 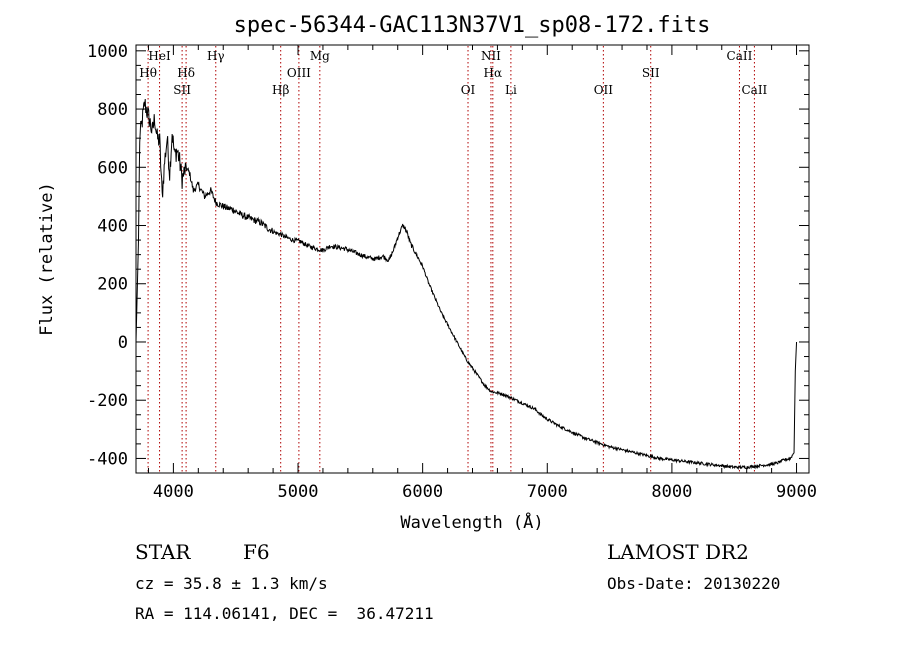 What do you see at coordinates (796, 492) in the screenshot?
I see `x-tick-label: 9000` at bounding box center [796, 492].